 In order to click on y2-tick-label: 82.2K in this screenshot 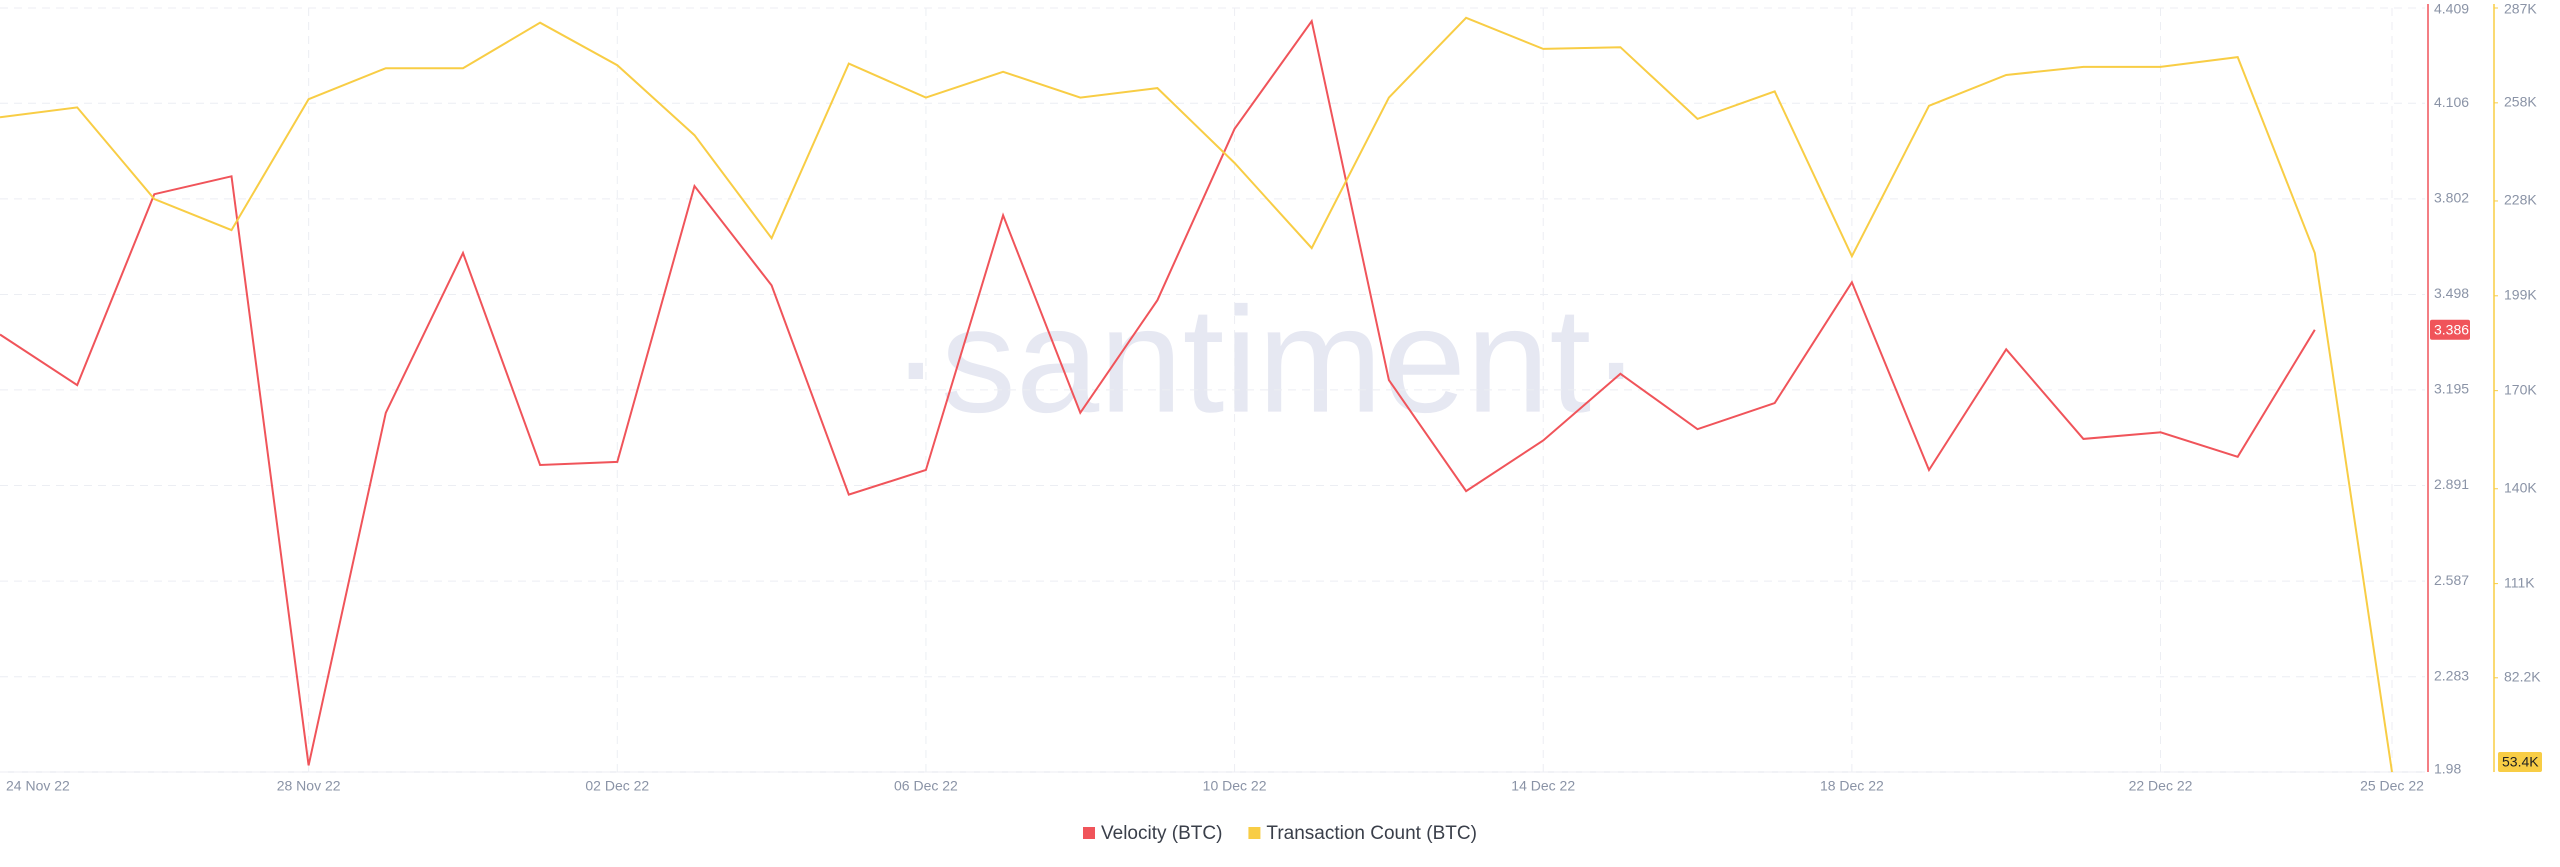, I will do `click(2522, 677)`.